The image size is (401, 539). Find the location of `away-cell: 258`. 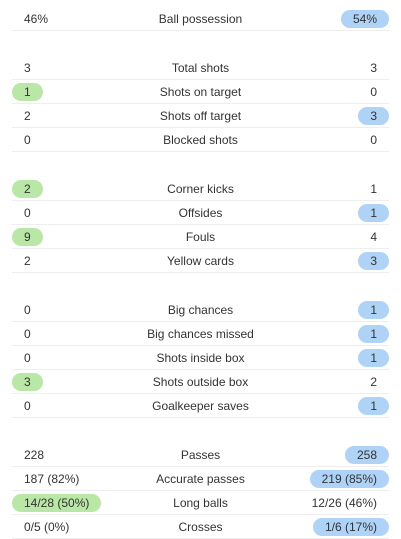

away-cell: 258 is located at coordinates (366, 455).